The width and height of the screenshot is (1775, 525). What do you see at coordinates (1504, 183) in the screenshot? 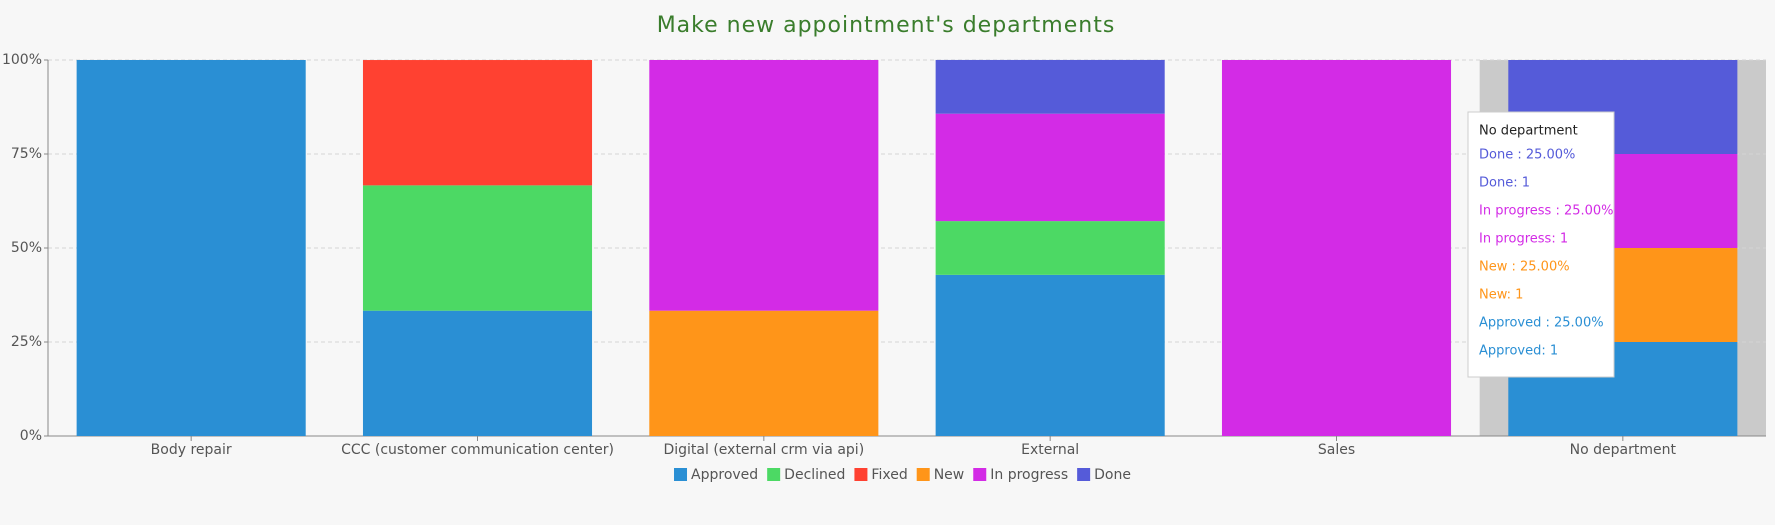
I see `tooltip-line: Done: 1` at bounding box center [1504, 183].